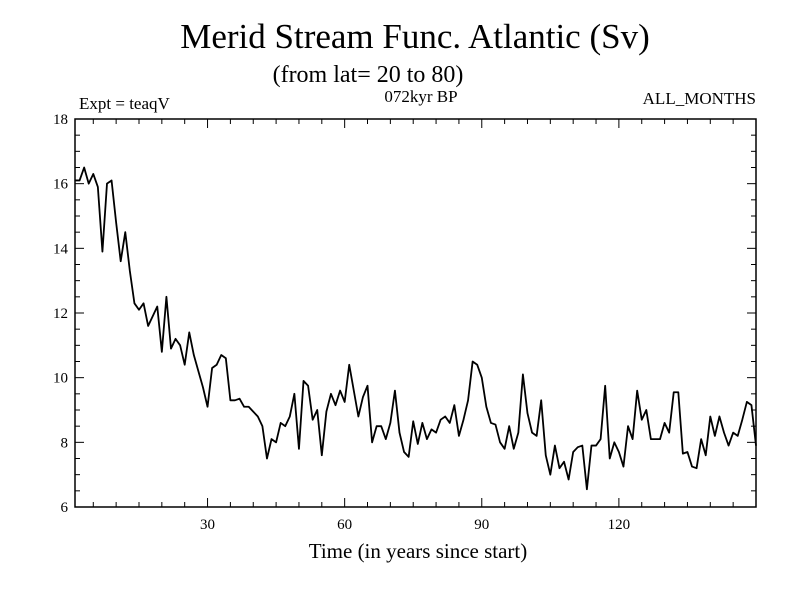  What do you see at coordinates (415, 36) in the screenshot?
I see `chart-title: Merid Stream Func. Atlantic (Sv)` at bounding box center [415, 36].